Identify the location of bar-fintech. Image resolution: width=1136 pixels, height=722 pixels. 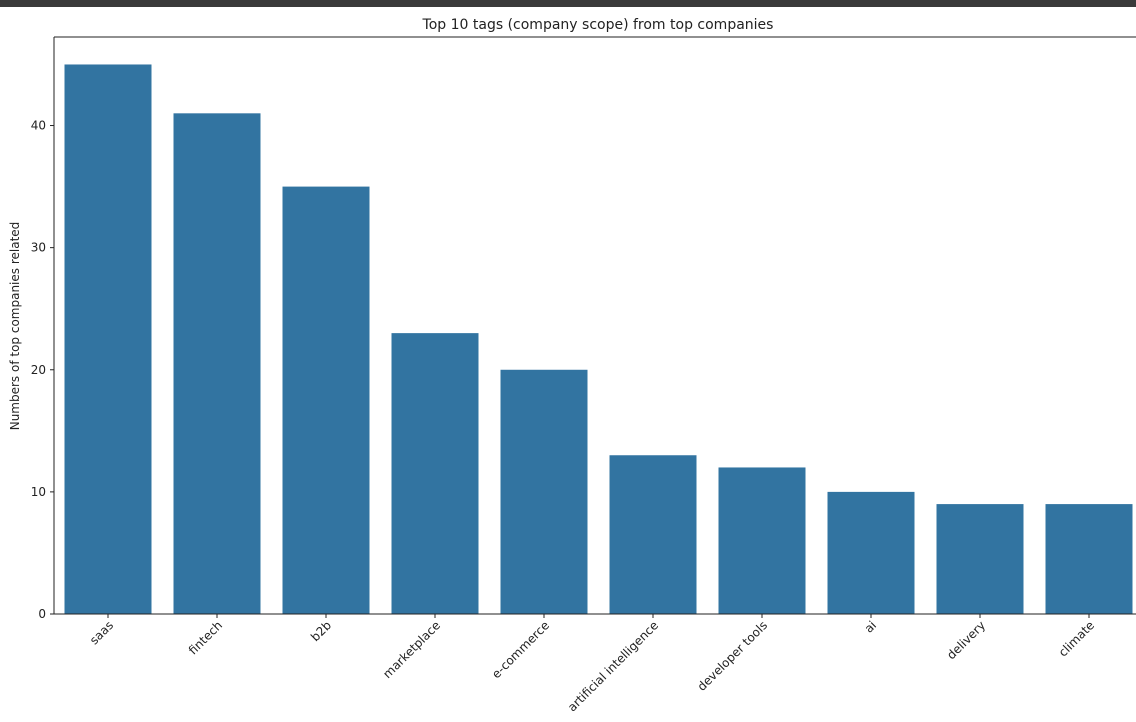
(217, 363).